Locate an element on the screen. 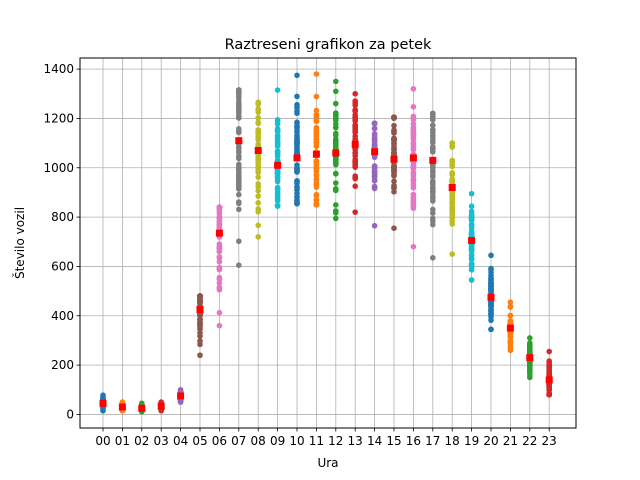 The width and height of the screenshot is (640, 480). x-tick-label: 03 is located at coordinates (161, 441).